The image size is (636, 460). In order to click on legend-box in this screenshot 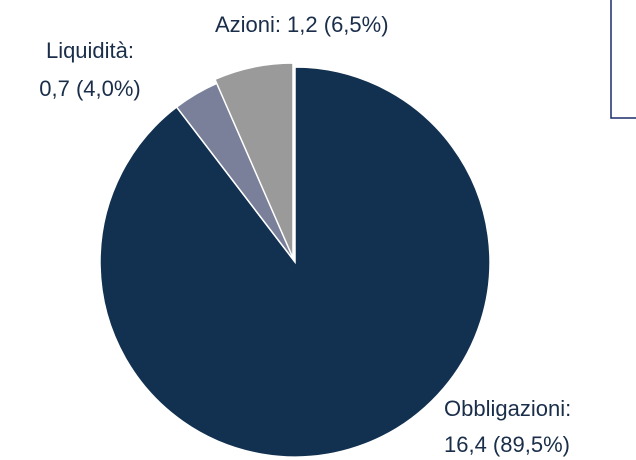, I will do `click(623, 59)`.